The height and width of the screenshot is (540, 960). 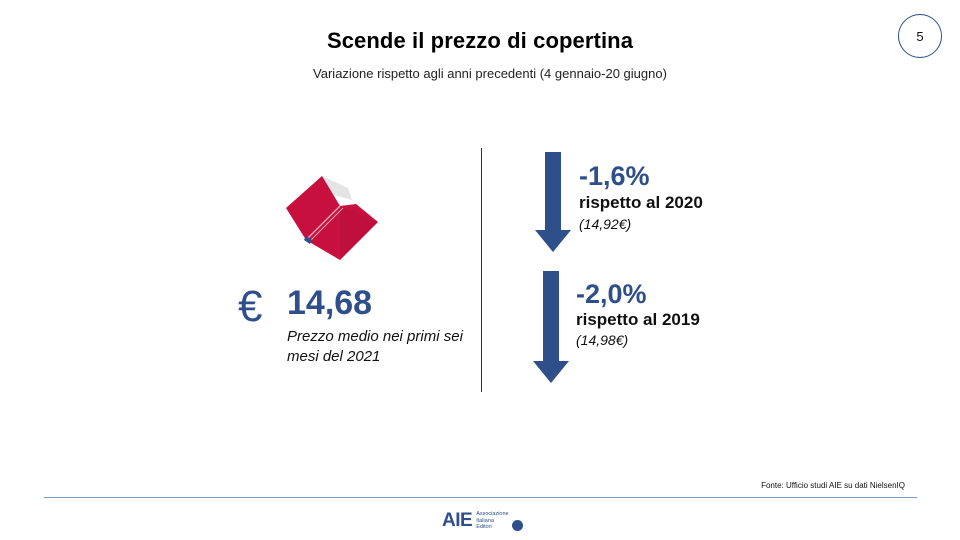 What do you see at coordinates (330, 303) in the screenshot?
I see `average-price-value: 14,68` at bounding box center [330, 303].